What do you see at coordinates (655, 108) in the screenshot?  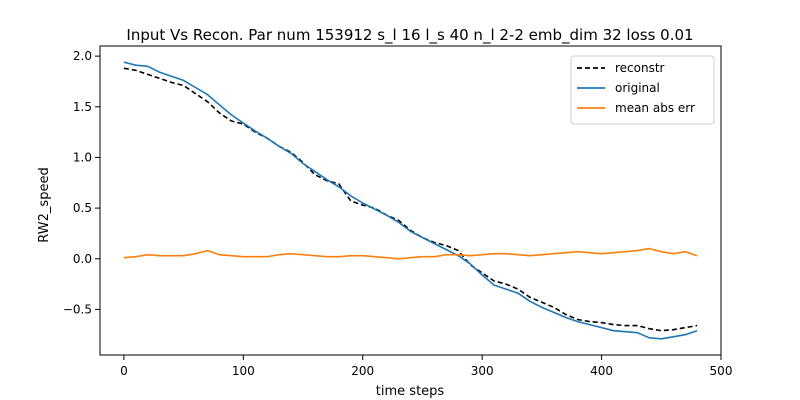 I see `legend-entry: mean abs err` at bounding box center [655, 108].